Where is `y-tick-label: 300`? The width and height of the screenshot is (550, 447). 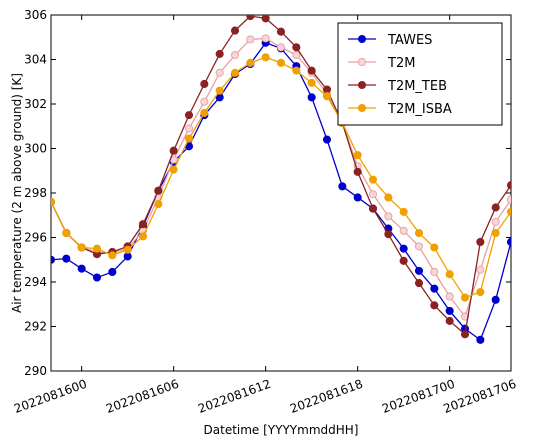
y-tick-label: 300 is located at coordinates (35, 149).